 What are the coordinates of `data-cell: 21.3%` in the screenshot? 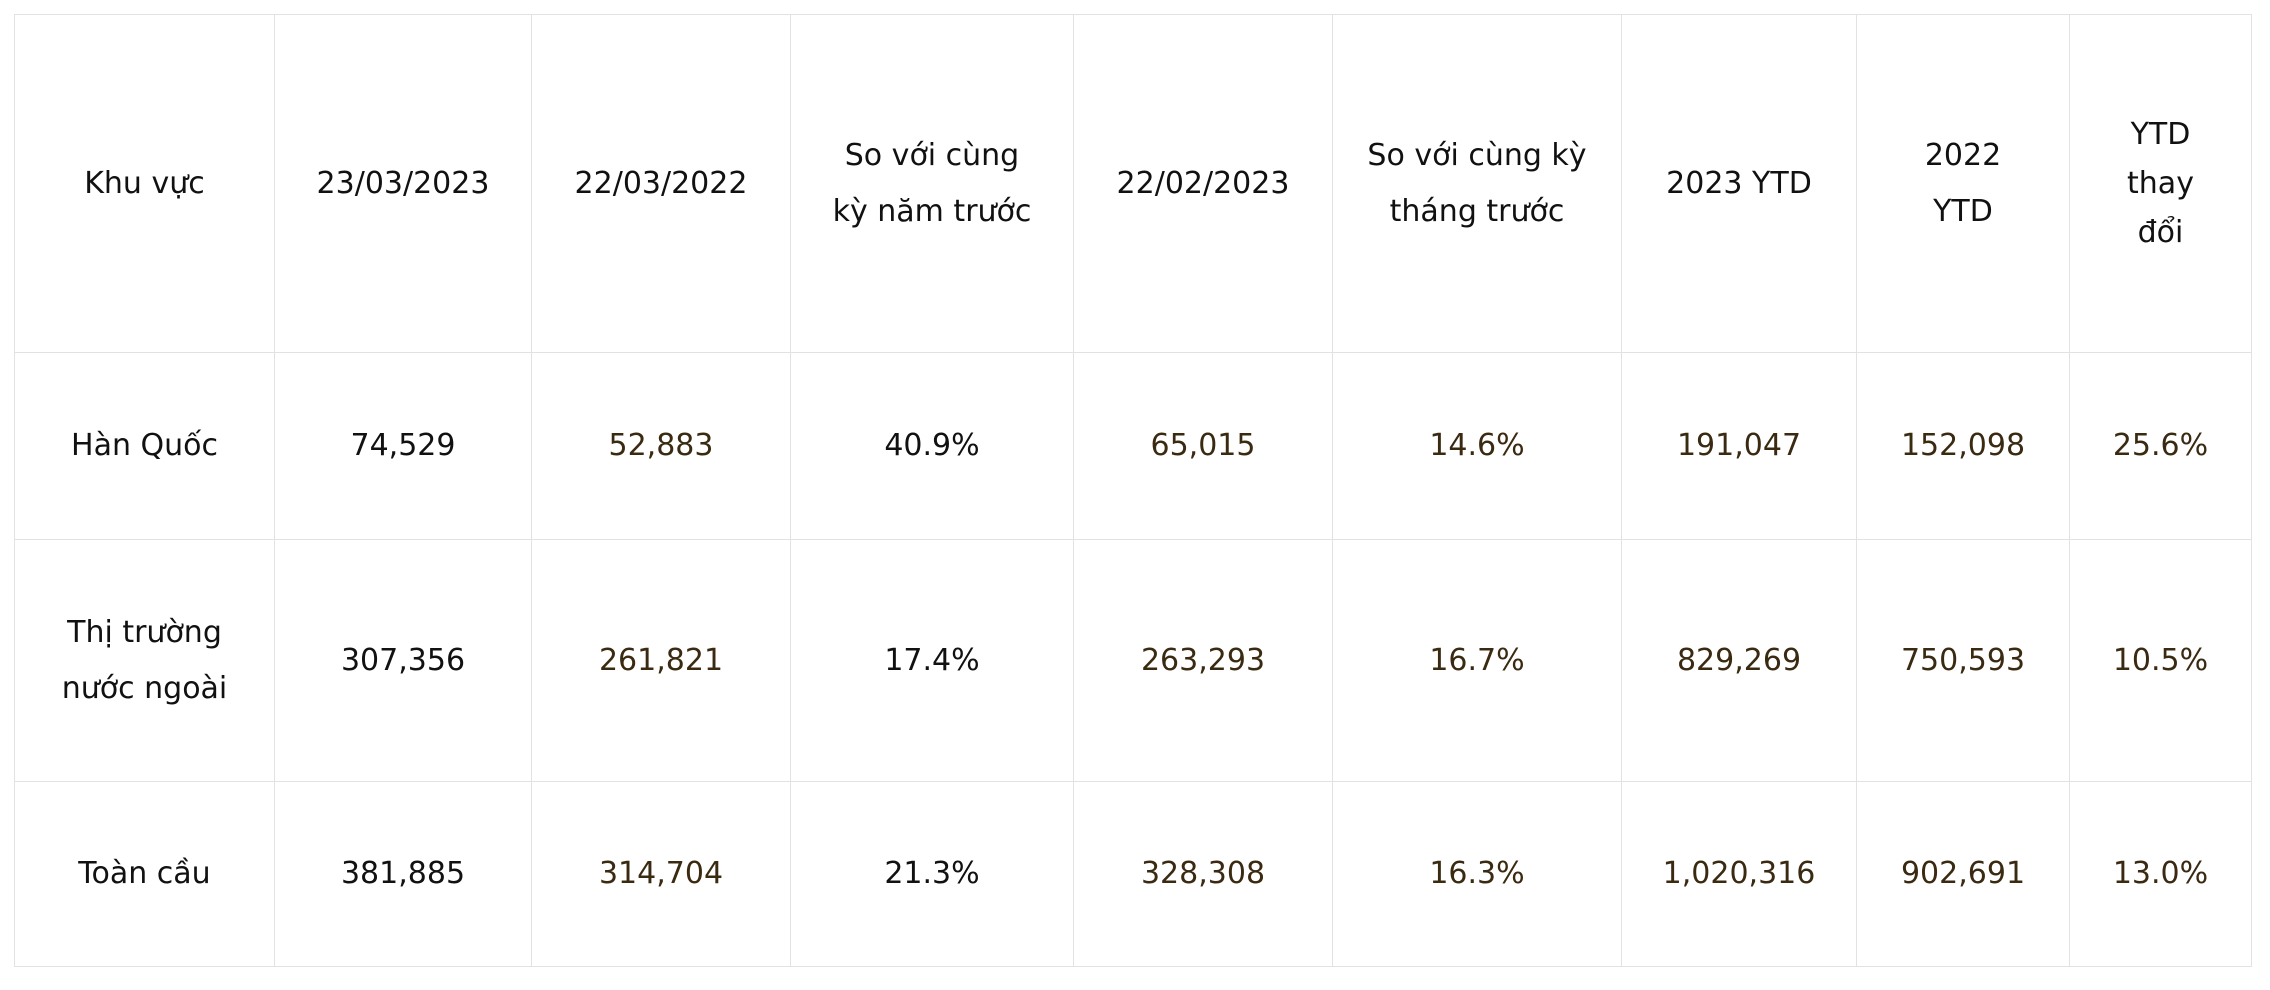 It's located at (932, 874).